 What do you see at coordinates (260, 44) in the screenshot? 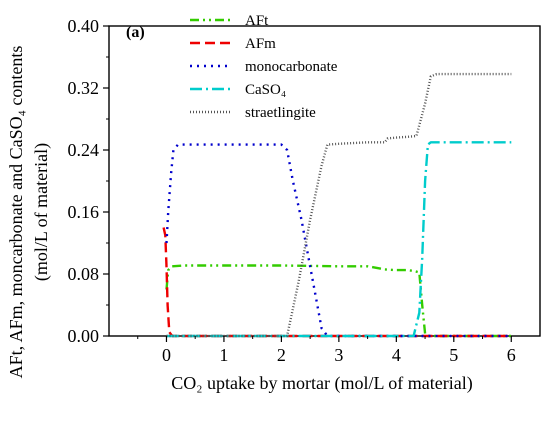
I see `legend-label-afm: AFm` at bounding box center [260, 44].